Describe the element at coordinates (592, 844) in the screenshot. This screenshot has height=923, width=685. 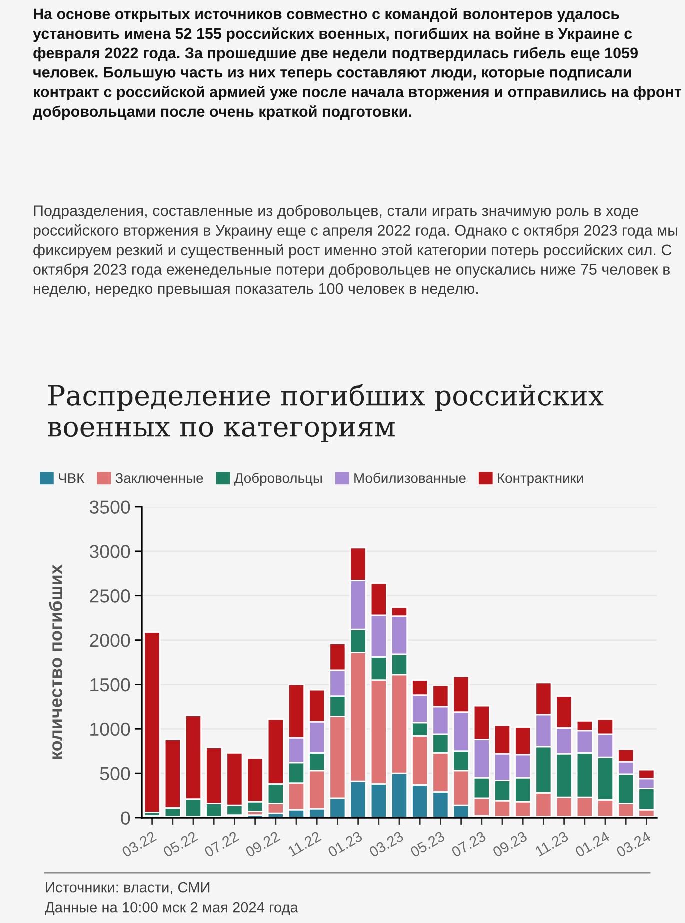
I see `x-tick-label: 01.24` at that location.